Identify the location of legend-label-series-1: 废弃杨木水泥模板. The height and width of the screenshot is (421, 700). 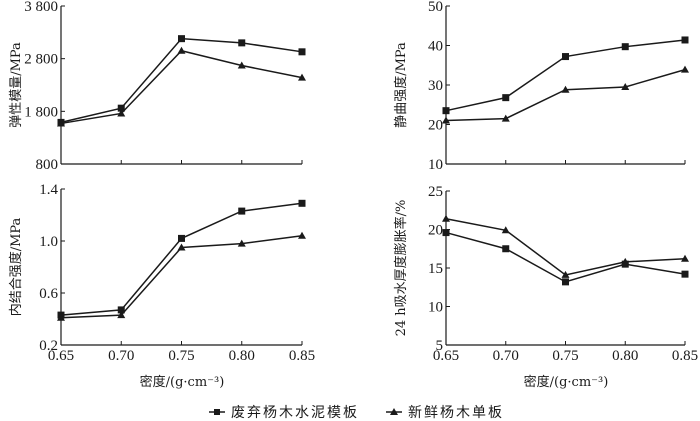
(295, 413).